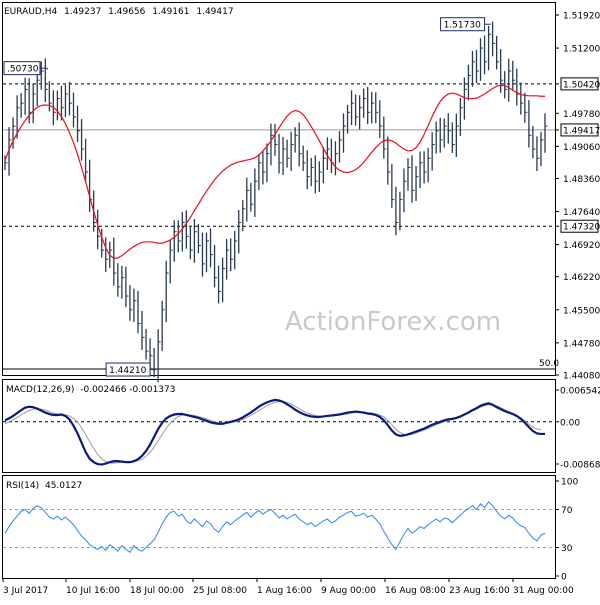  I want to click on price-y-tick-label: 1.47320, so click(581, 228).